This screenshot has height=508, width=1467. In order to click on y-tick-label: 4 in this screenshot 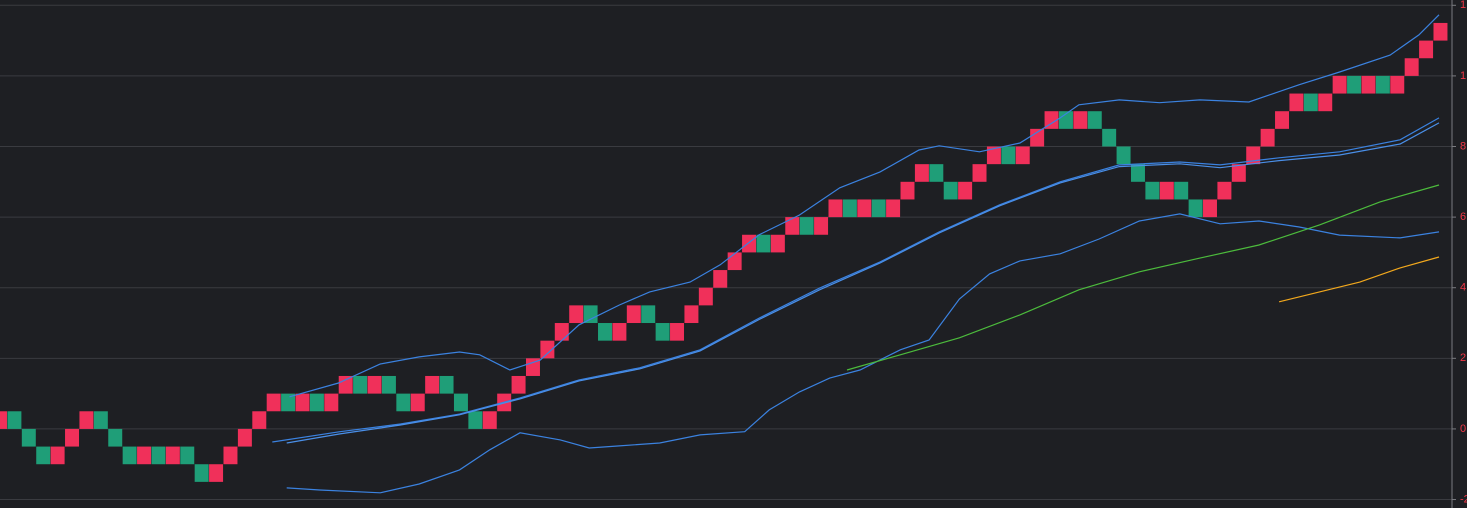, I will do `click(1463, 288)`.